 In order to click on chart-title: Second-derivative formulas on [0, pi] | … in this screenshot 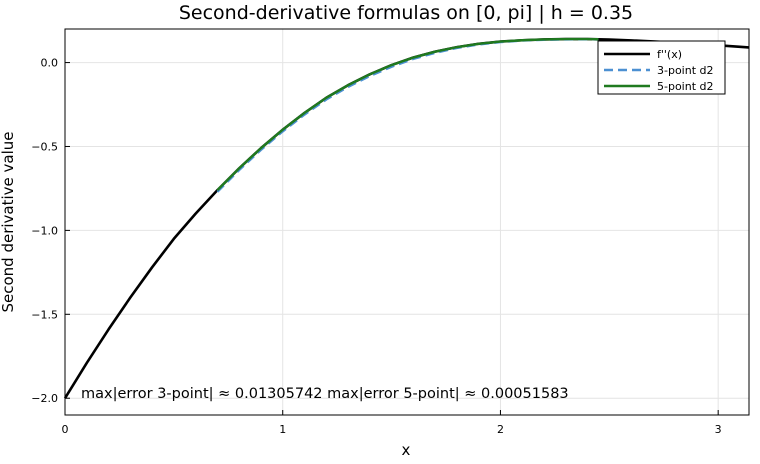, I will do `click(406, 13)`.